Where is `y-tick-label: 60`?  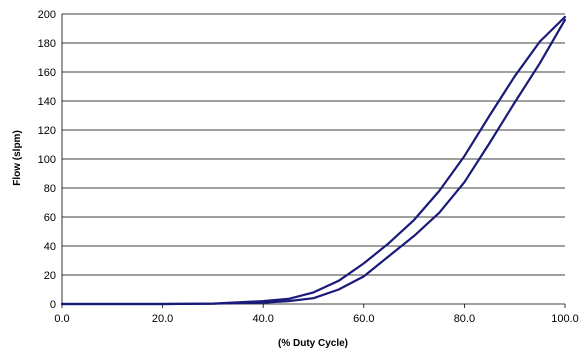 y-tick-label: 60 is located at coordinates (50, 218).